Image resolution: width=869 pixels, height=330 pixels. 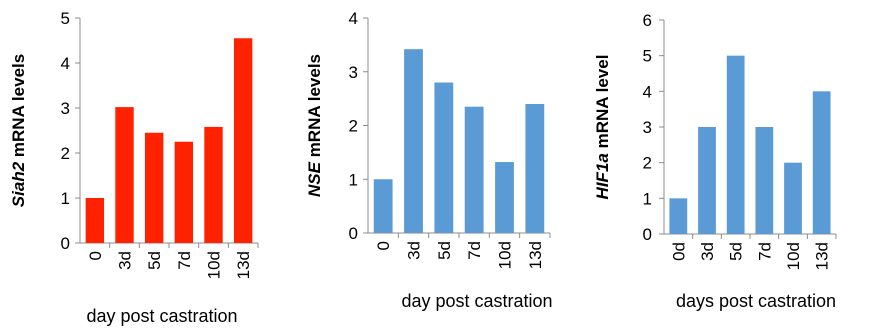 What do you see at coordinates (314, 179) in the screenshot?
I see `y-axis-title-gene: NSE` at bounding box center [314, 179].